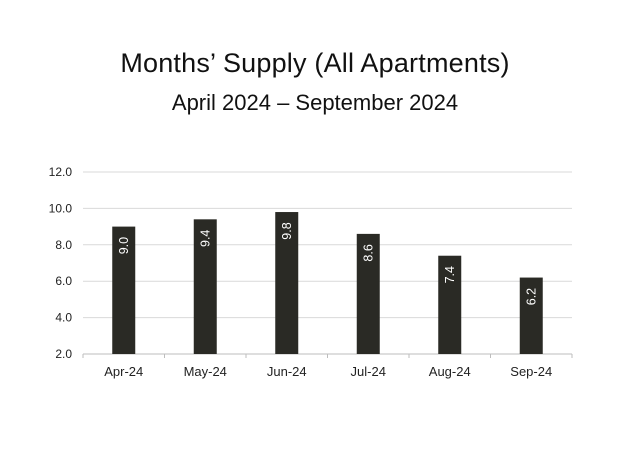 Image resolution: width=630 pixels, height=457 pixels. I want to click on y-tick-label: 10.0, so click(61, 208).